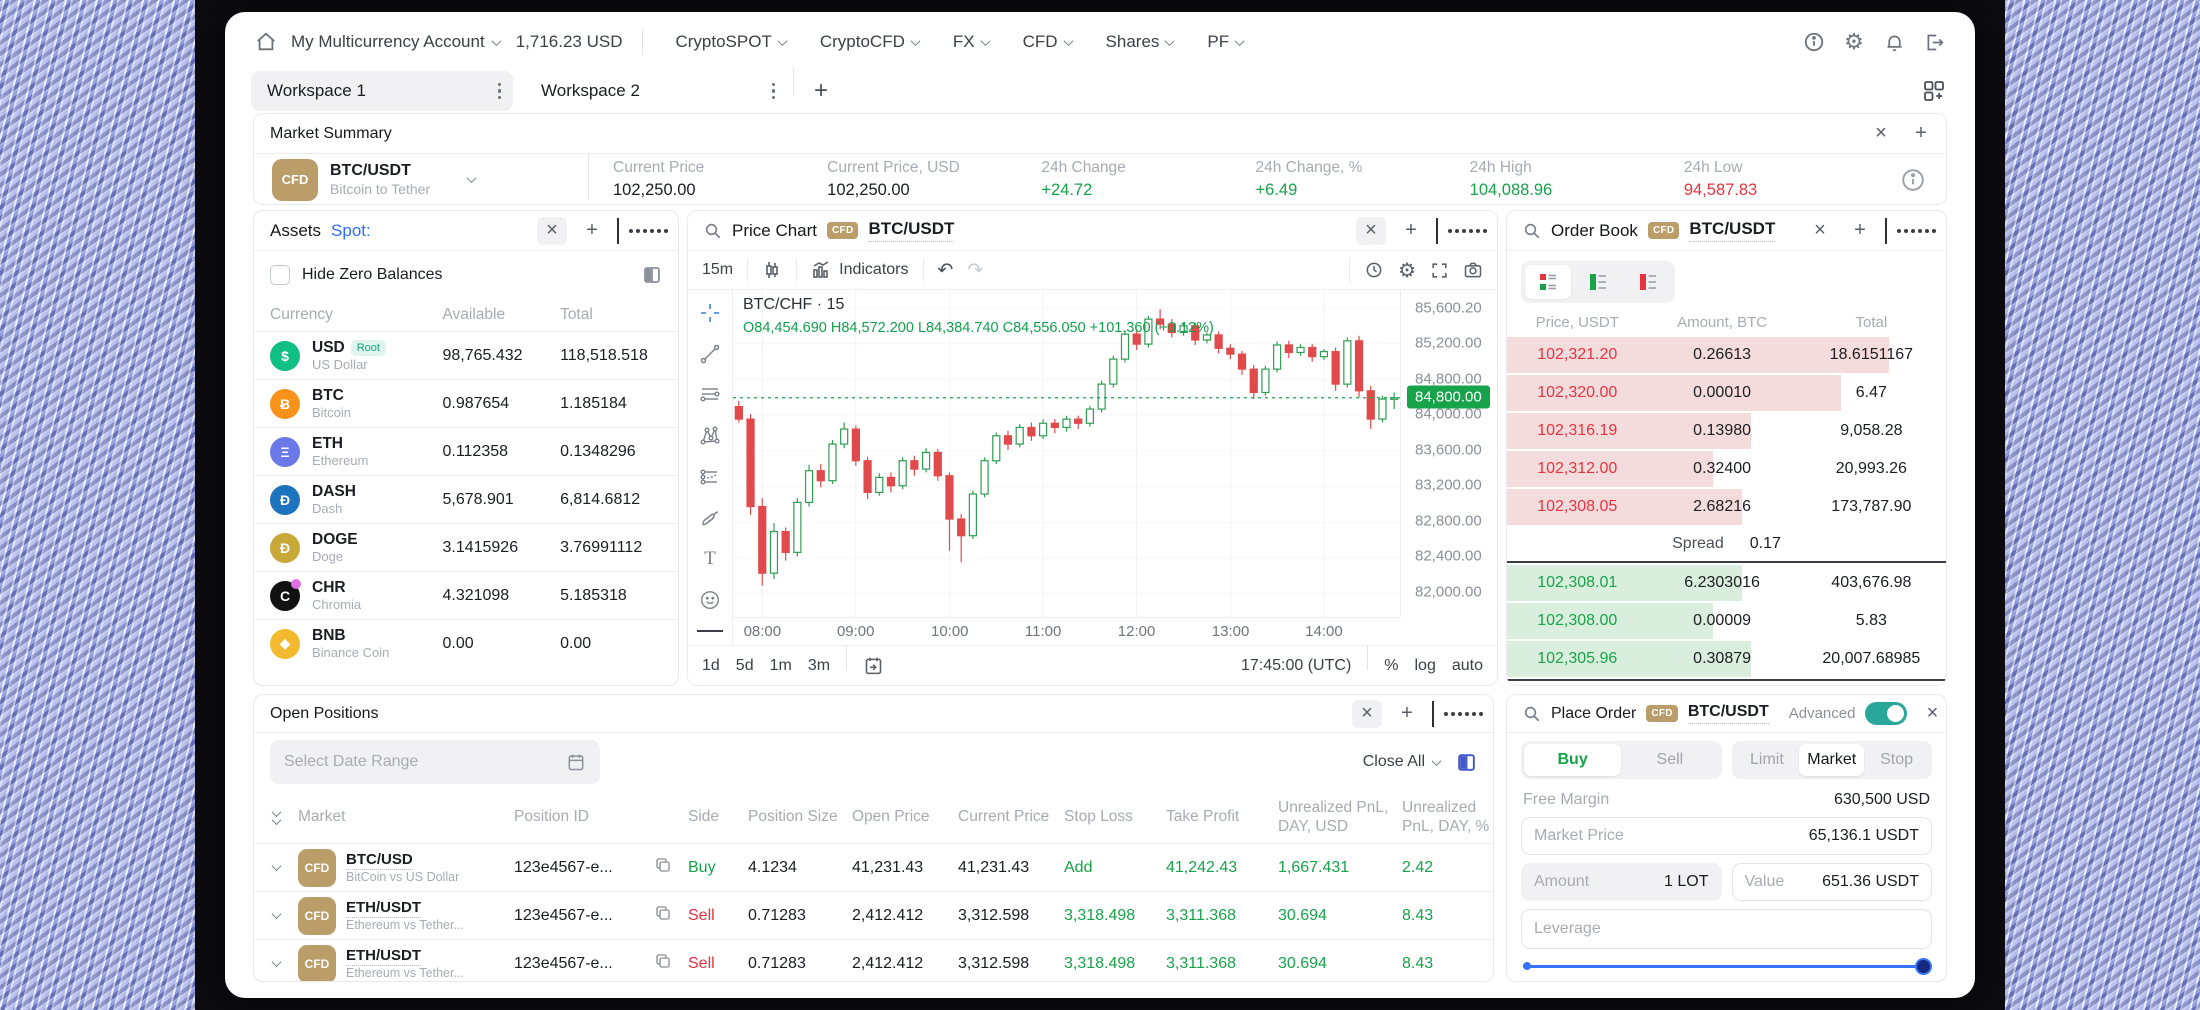 Image resolution: width=2200 pixels, height=1010 pixels. Describe the element at coordinates (1140, 42) in the screenshot. I see `menu-shares: Shares` at that location.